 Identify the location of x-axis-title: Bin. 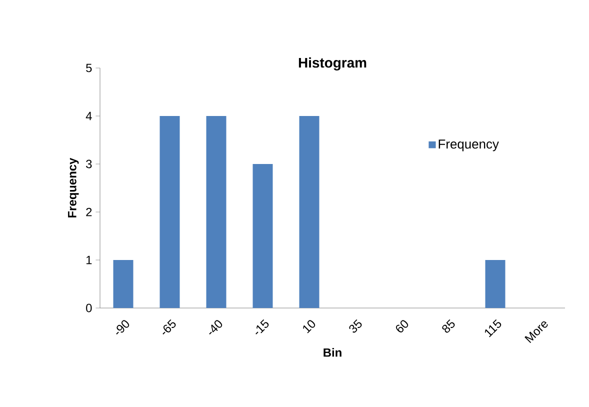
(333, 352).